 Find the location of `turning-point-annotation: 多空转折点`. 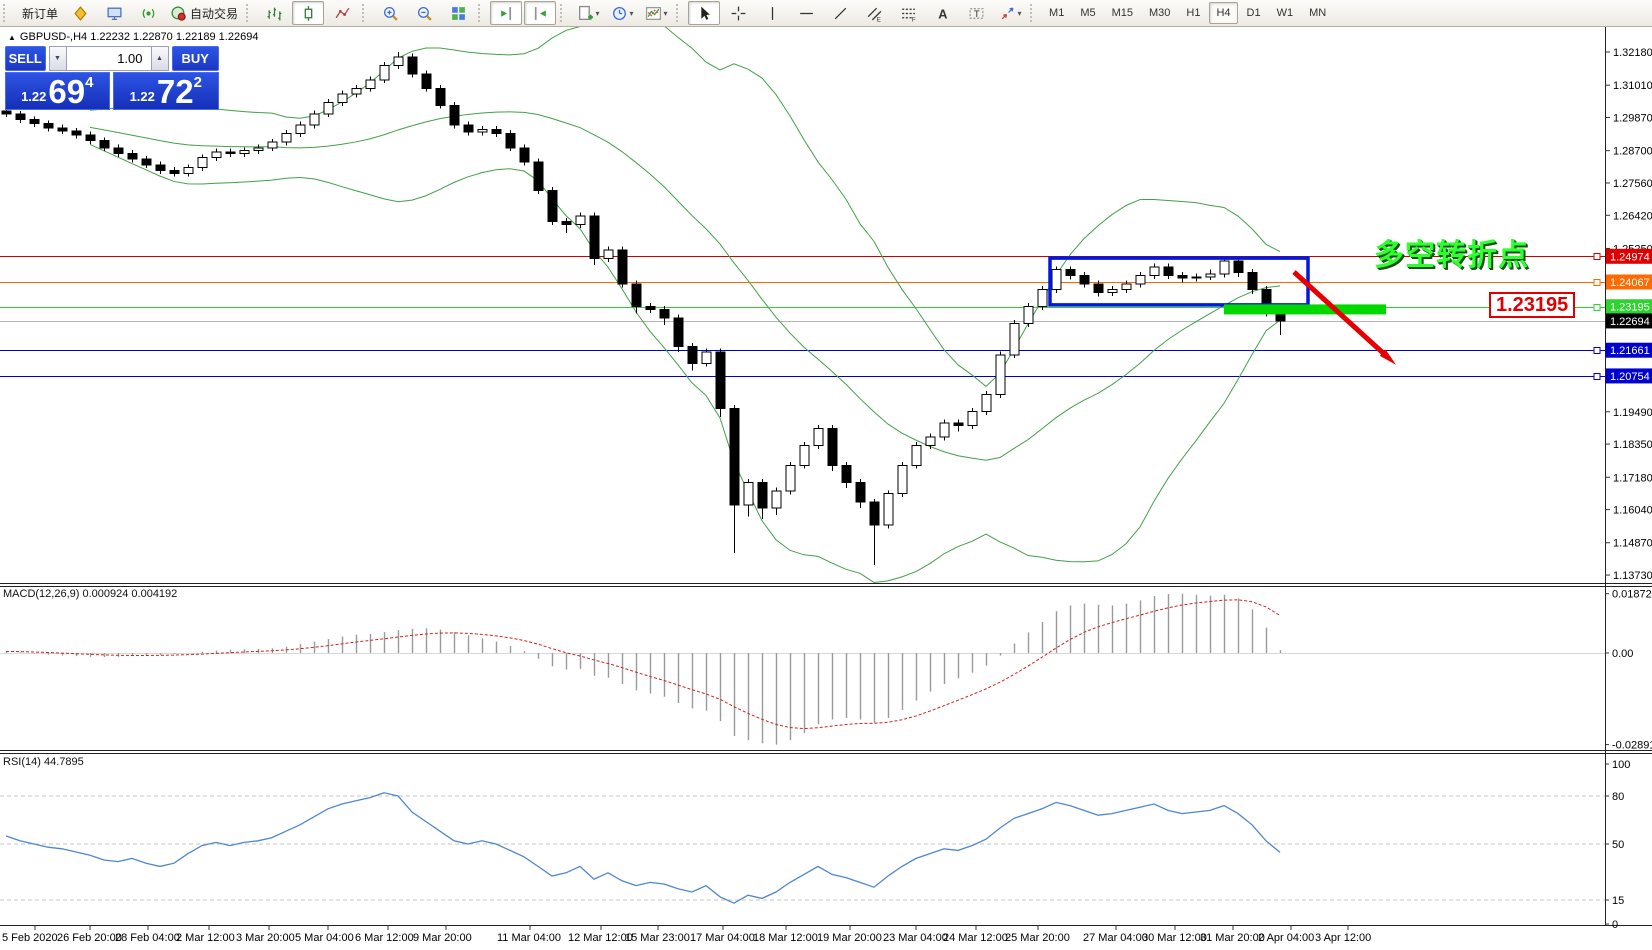

turning-point-annotation: 多空转折点 is located at coordinates (1451, 255).